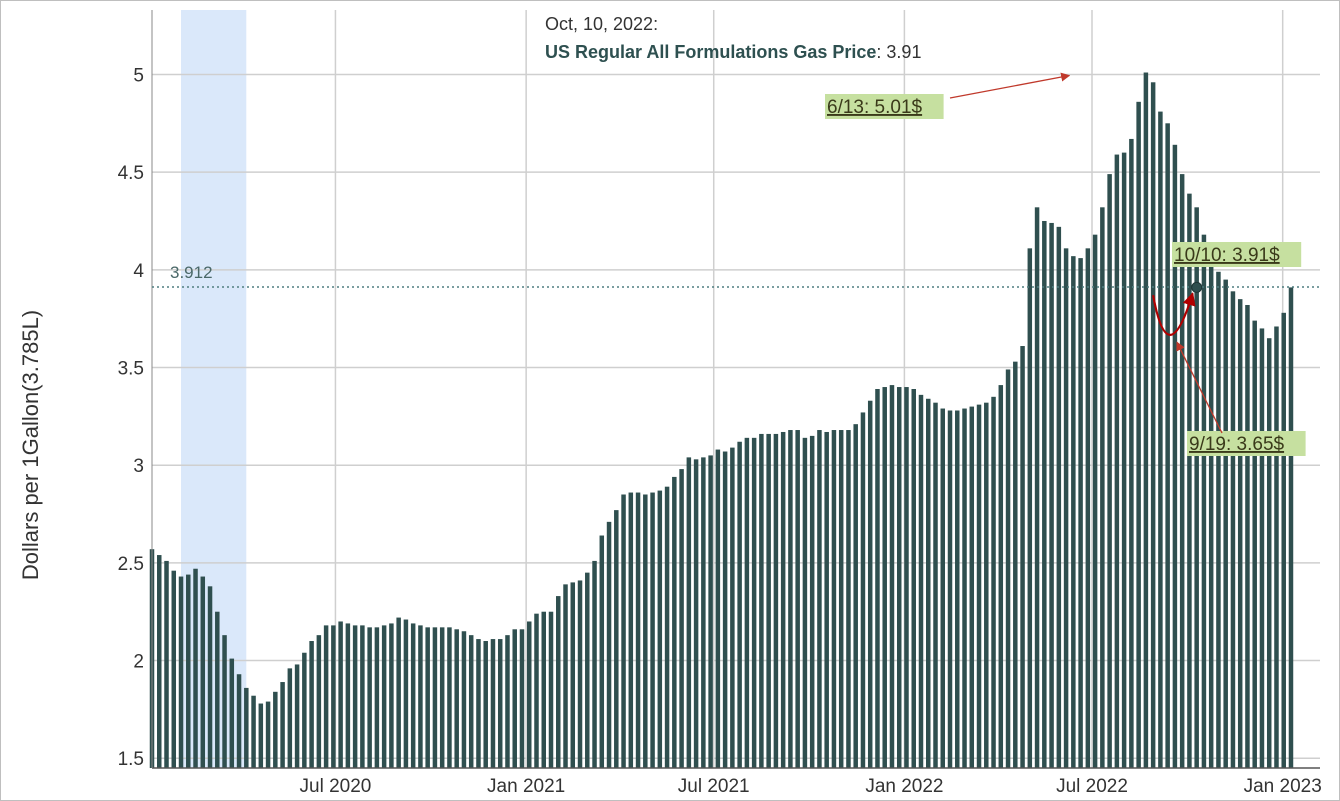 Image resolution: width=1340 pixels, height=801 pixels. I want to click on annotation-box, so click(1246, 443).